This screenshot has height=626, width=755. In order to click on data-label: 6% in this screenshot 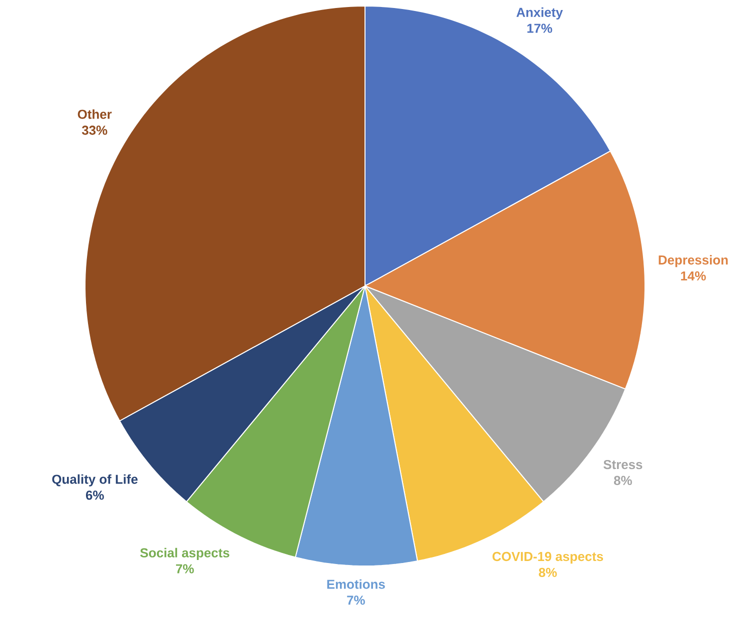, I will do `click(95, 495)`.